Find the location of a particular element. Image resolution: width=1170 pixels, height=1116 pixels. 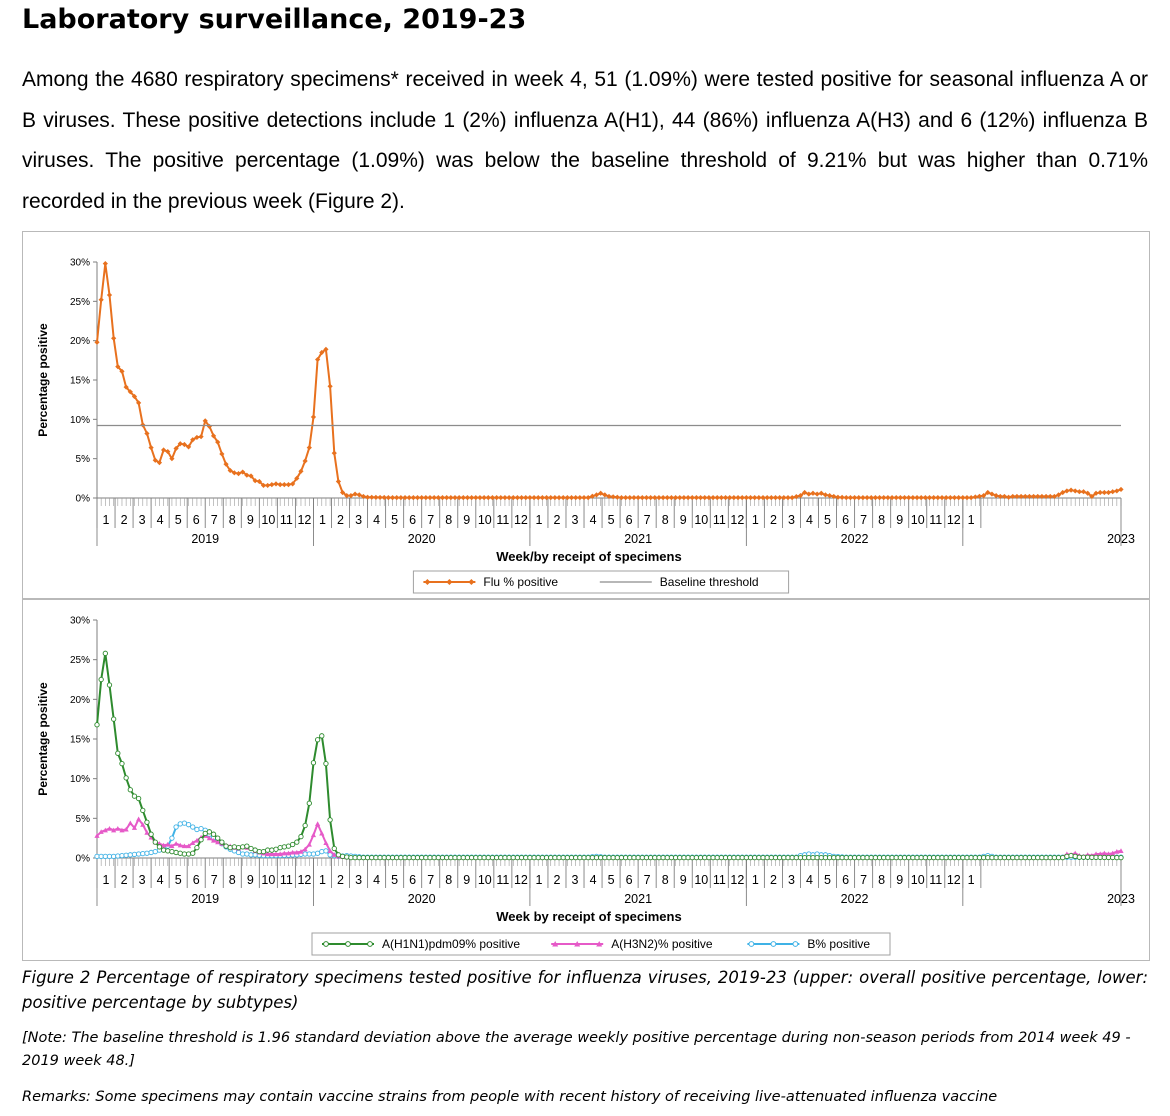

legend-item: Baseline threshold is located at coordinates (679, 582).